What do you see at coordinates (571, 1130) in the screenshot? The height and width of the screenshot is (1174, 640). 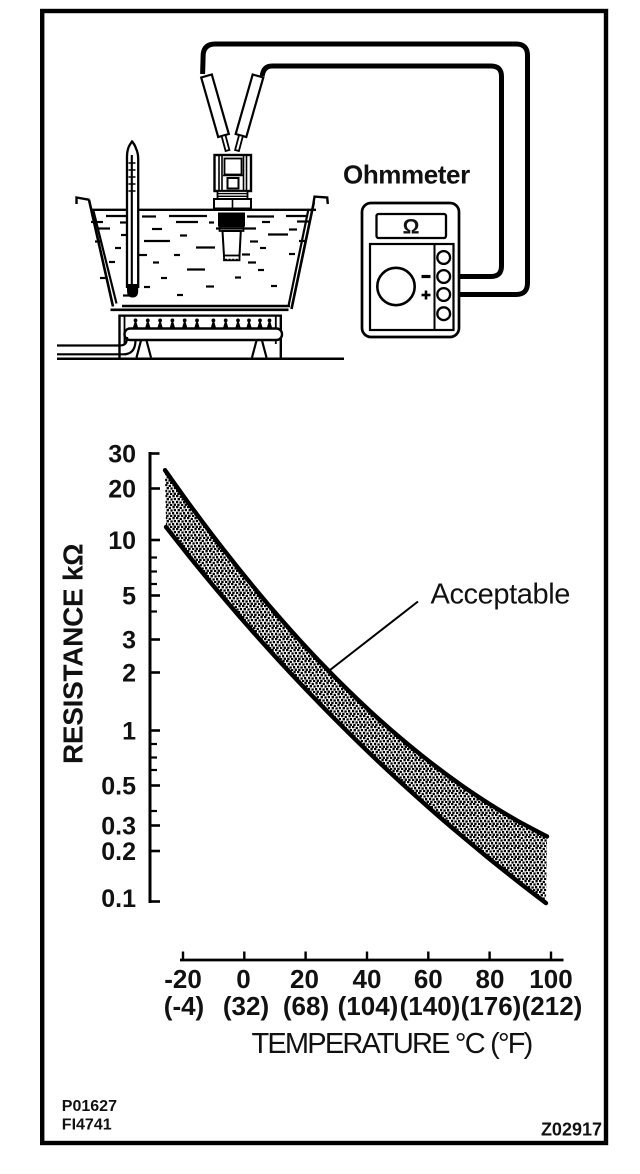 I see `svg-text: Z02917` at bounding box center [571, 1130].